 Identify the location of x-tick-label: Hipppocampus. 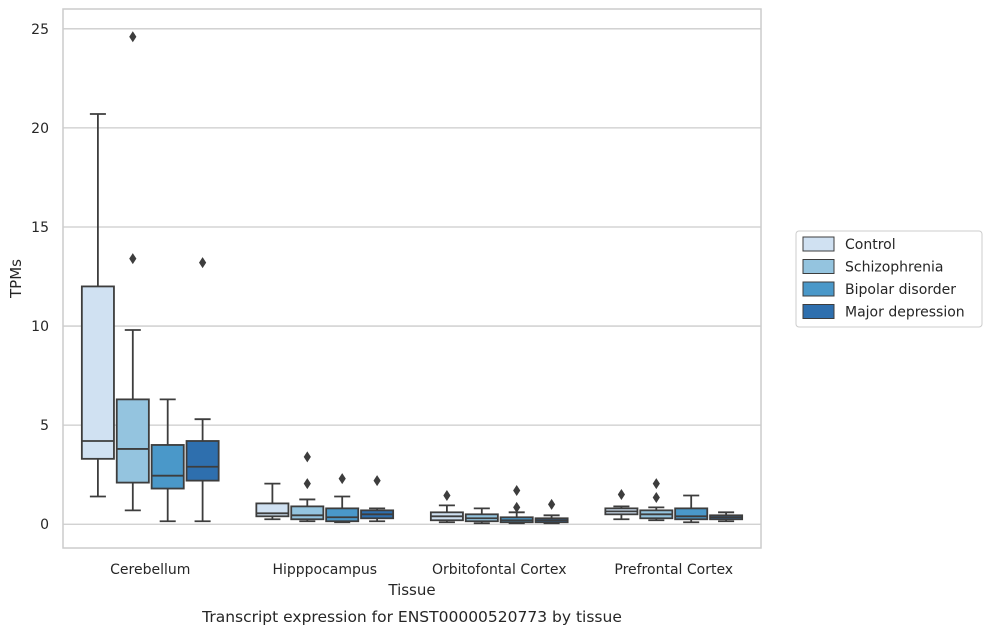
(324, 570).